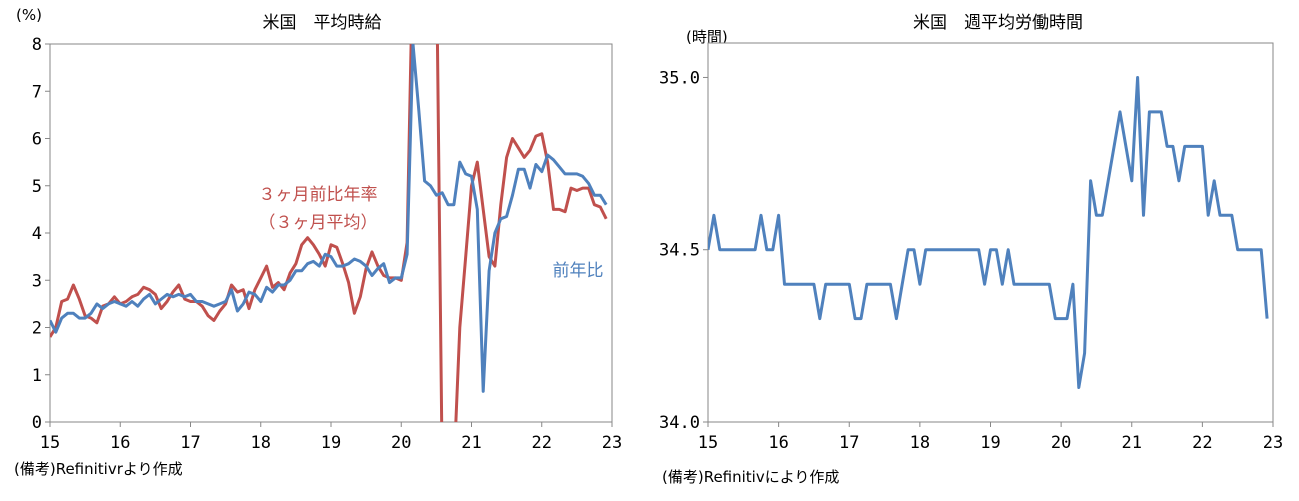  Describe the element at coordinates (29, 15) in the screenshot. I see `left-chart-y-unit-label: (%)` at that location.